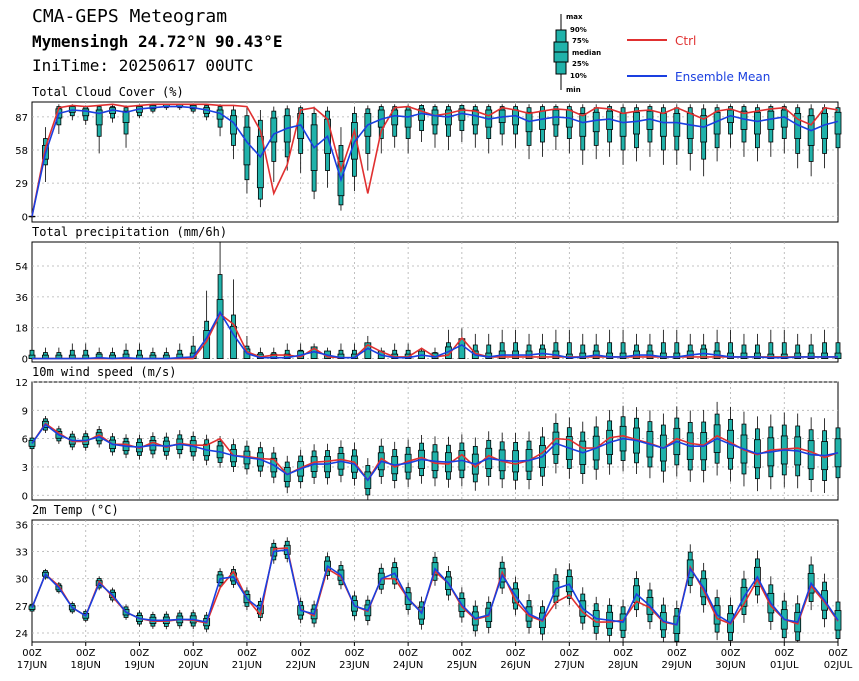 The width and height of the screenshot is (859, 681). I want to click on y-tick-label: 12, so click(21, 383).